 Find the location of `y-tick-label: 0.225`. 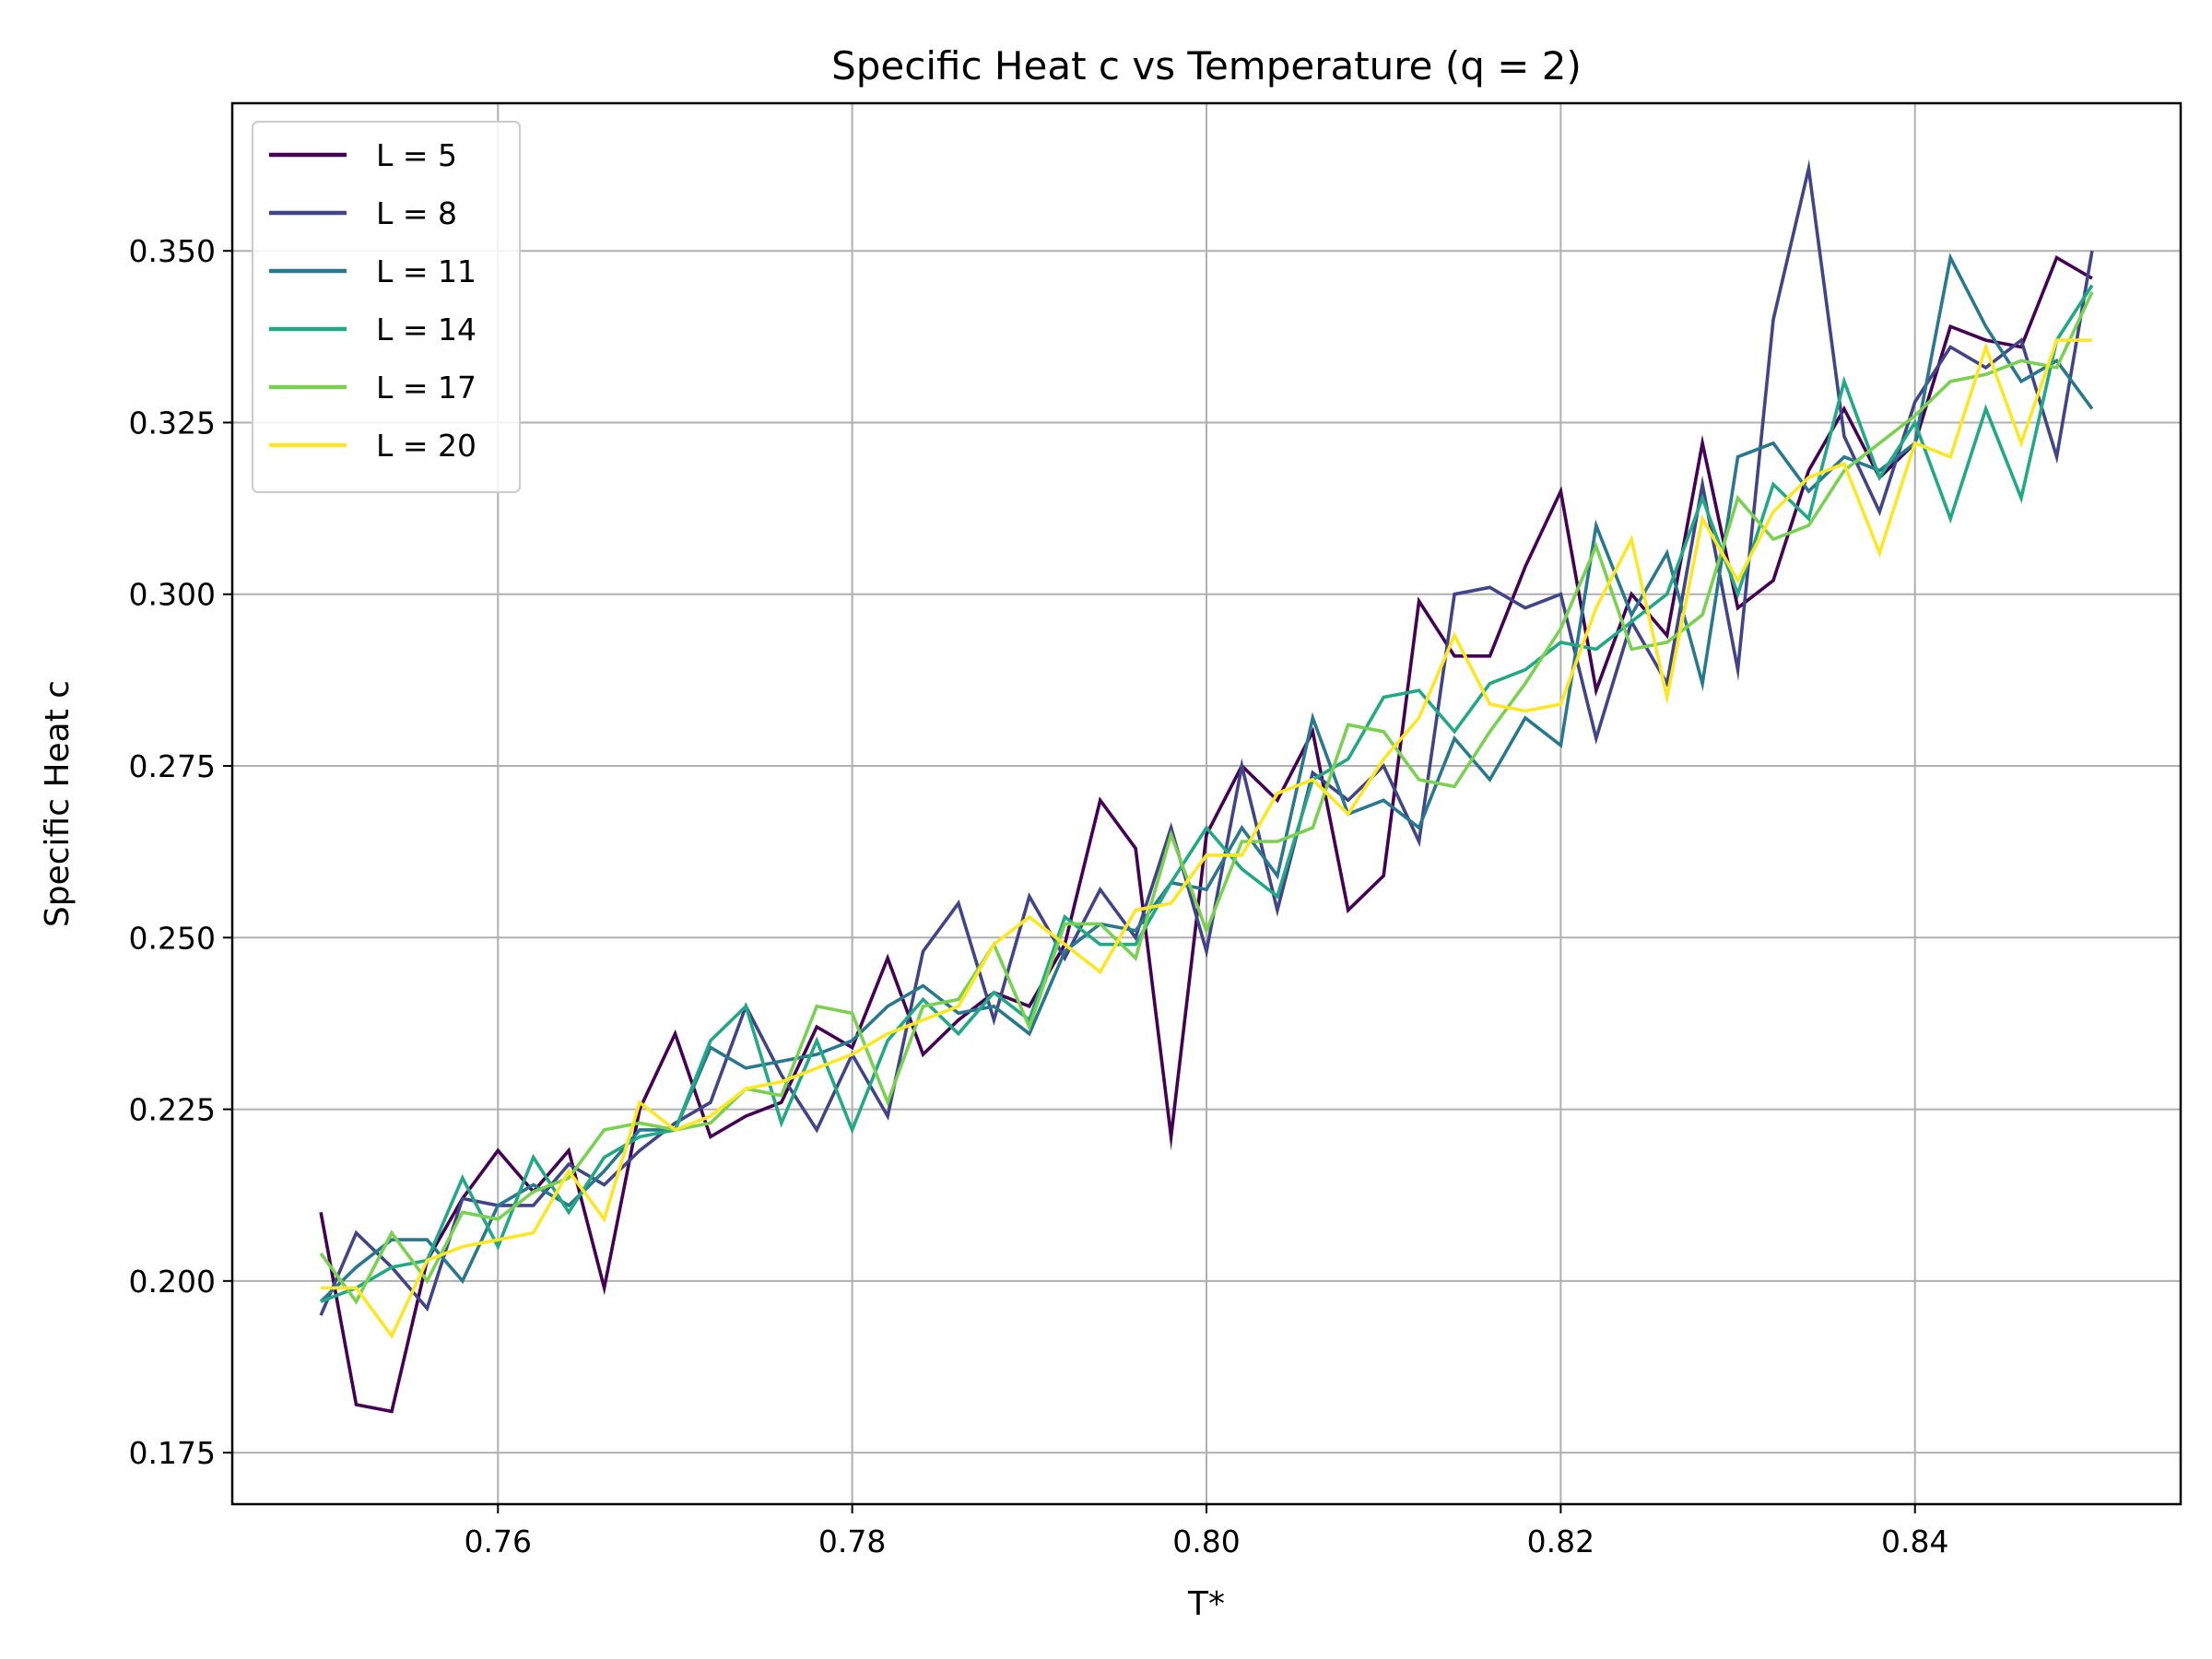

y-tick-label: 0.225 is located at coordinates (172, 1110).